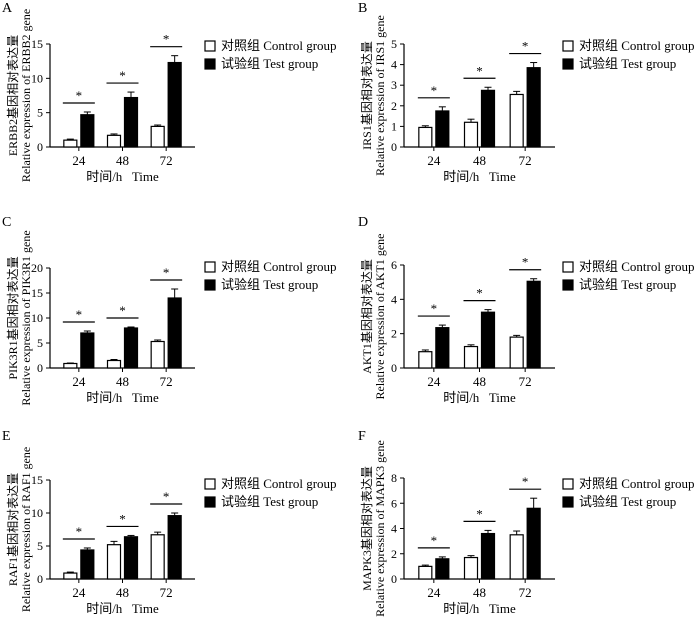 Image resolution: width=700 pixels, height=636 pixels. What do you see at coordinates (394, 126) in the screenshot?
I see `y-tick-label: 1` at bounding box center [394, 126].